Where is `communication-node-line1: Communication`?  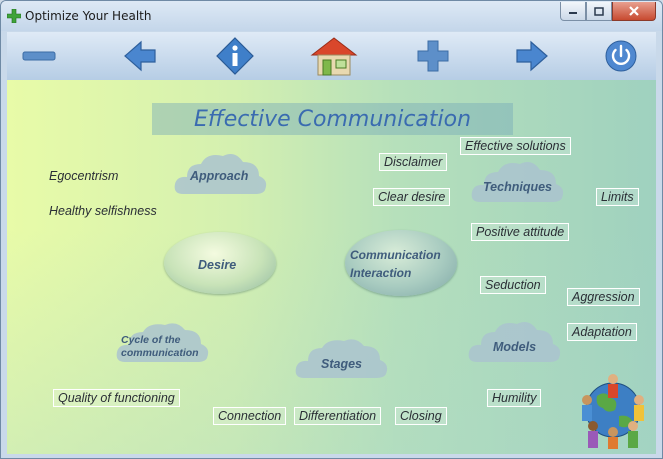 communication-node-line1: Communication is located at coordinates (395, 255).